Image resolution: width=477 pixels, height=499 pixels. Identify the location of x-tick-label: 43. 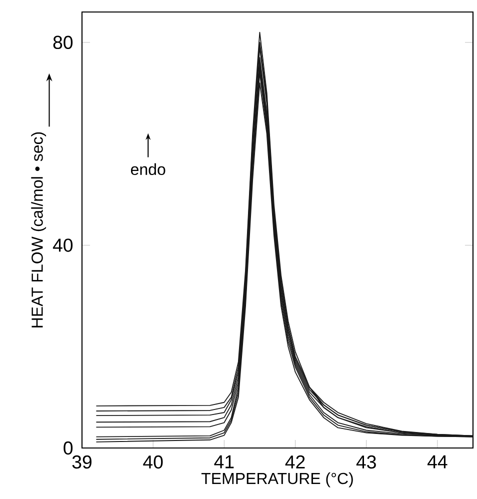
(366, 462).